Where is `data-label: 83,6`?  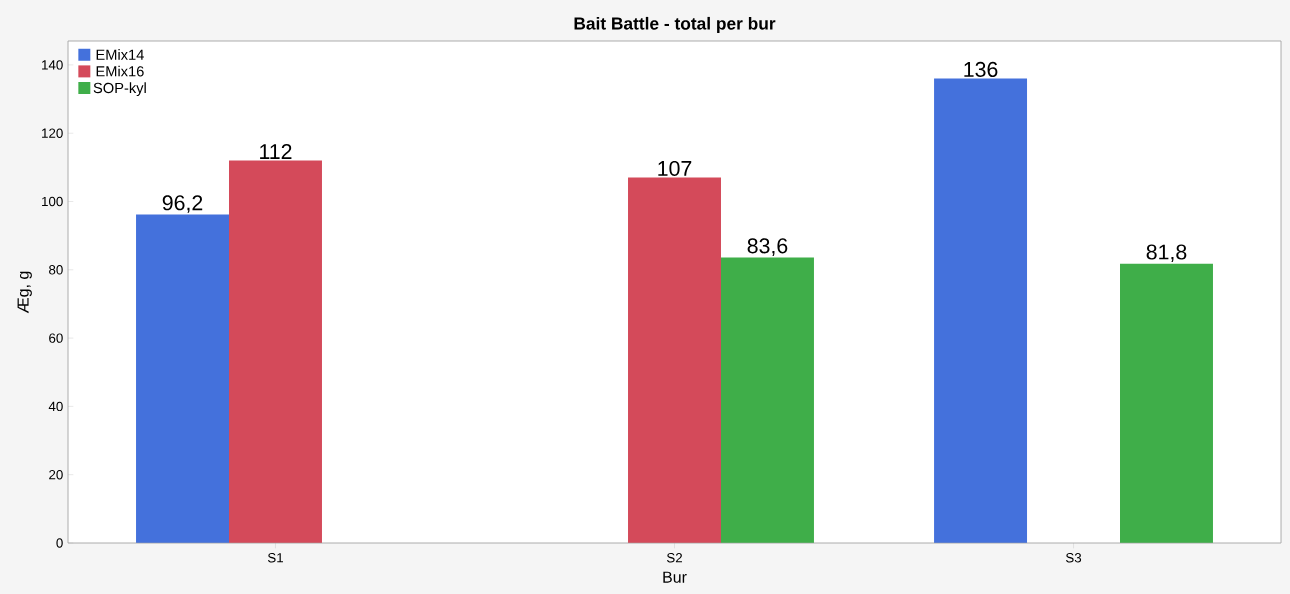 data-label: 83,6 is located at coordinates (767, 247).